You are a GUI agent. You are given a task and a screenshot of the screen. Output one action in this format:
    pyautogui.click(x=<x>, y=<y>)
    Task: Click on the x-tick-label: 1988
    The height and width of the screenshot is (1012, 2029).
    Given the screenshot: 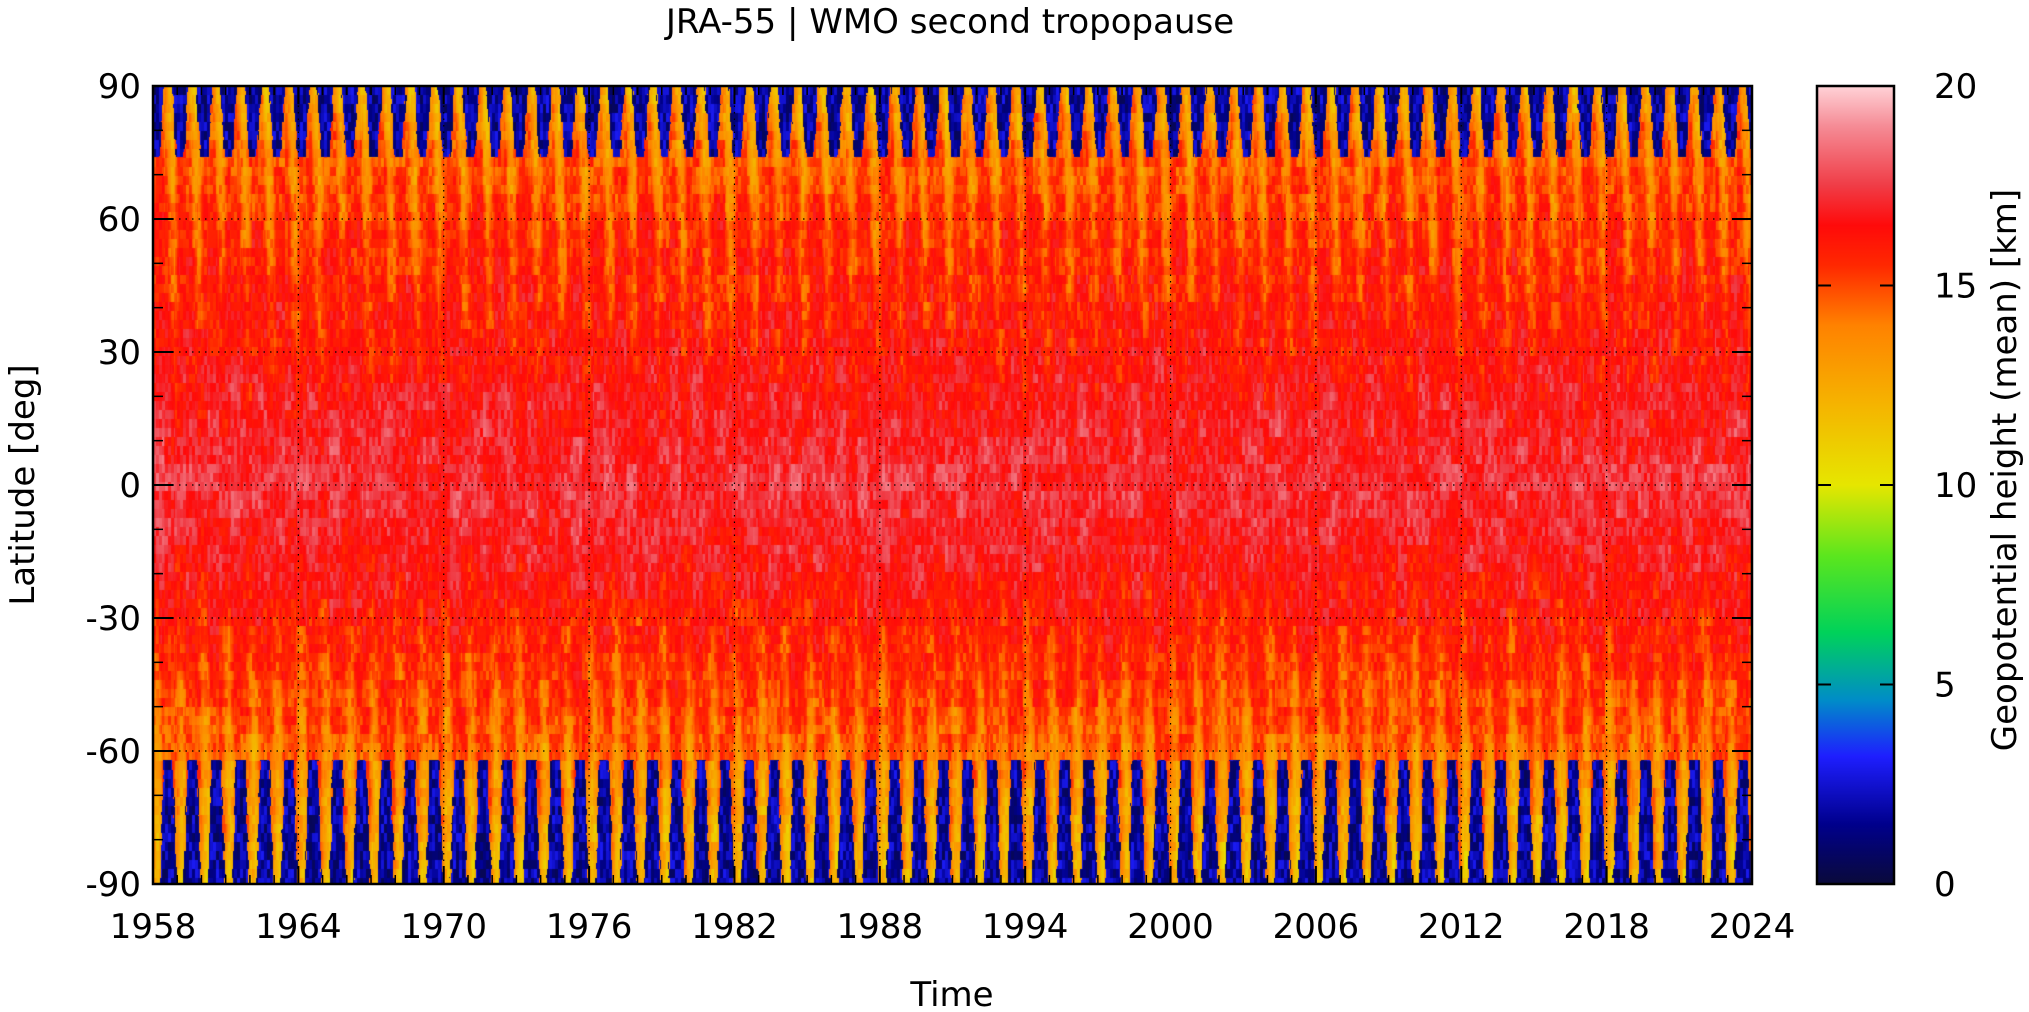 What is the action you would take?
    pyautogui.click(x=880, y=927)
    